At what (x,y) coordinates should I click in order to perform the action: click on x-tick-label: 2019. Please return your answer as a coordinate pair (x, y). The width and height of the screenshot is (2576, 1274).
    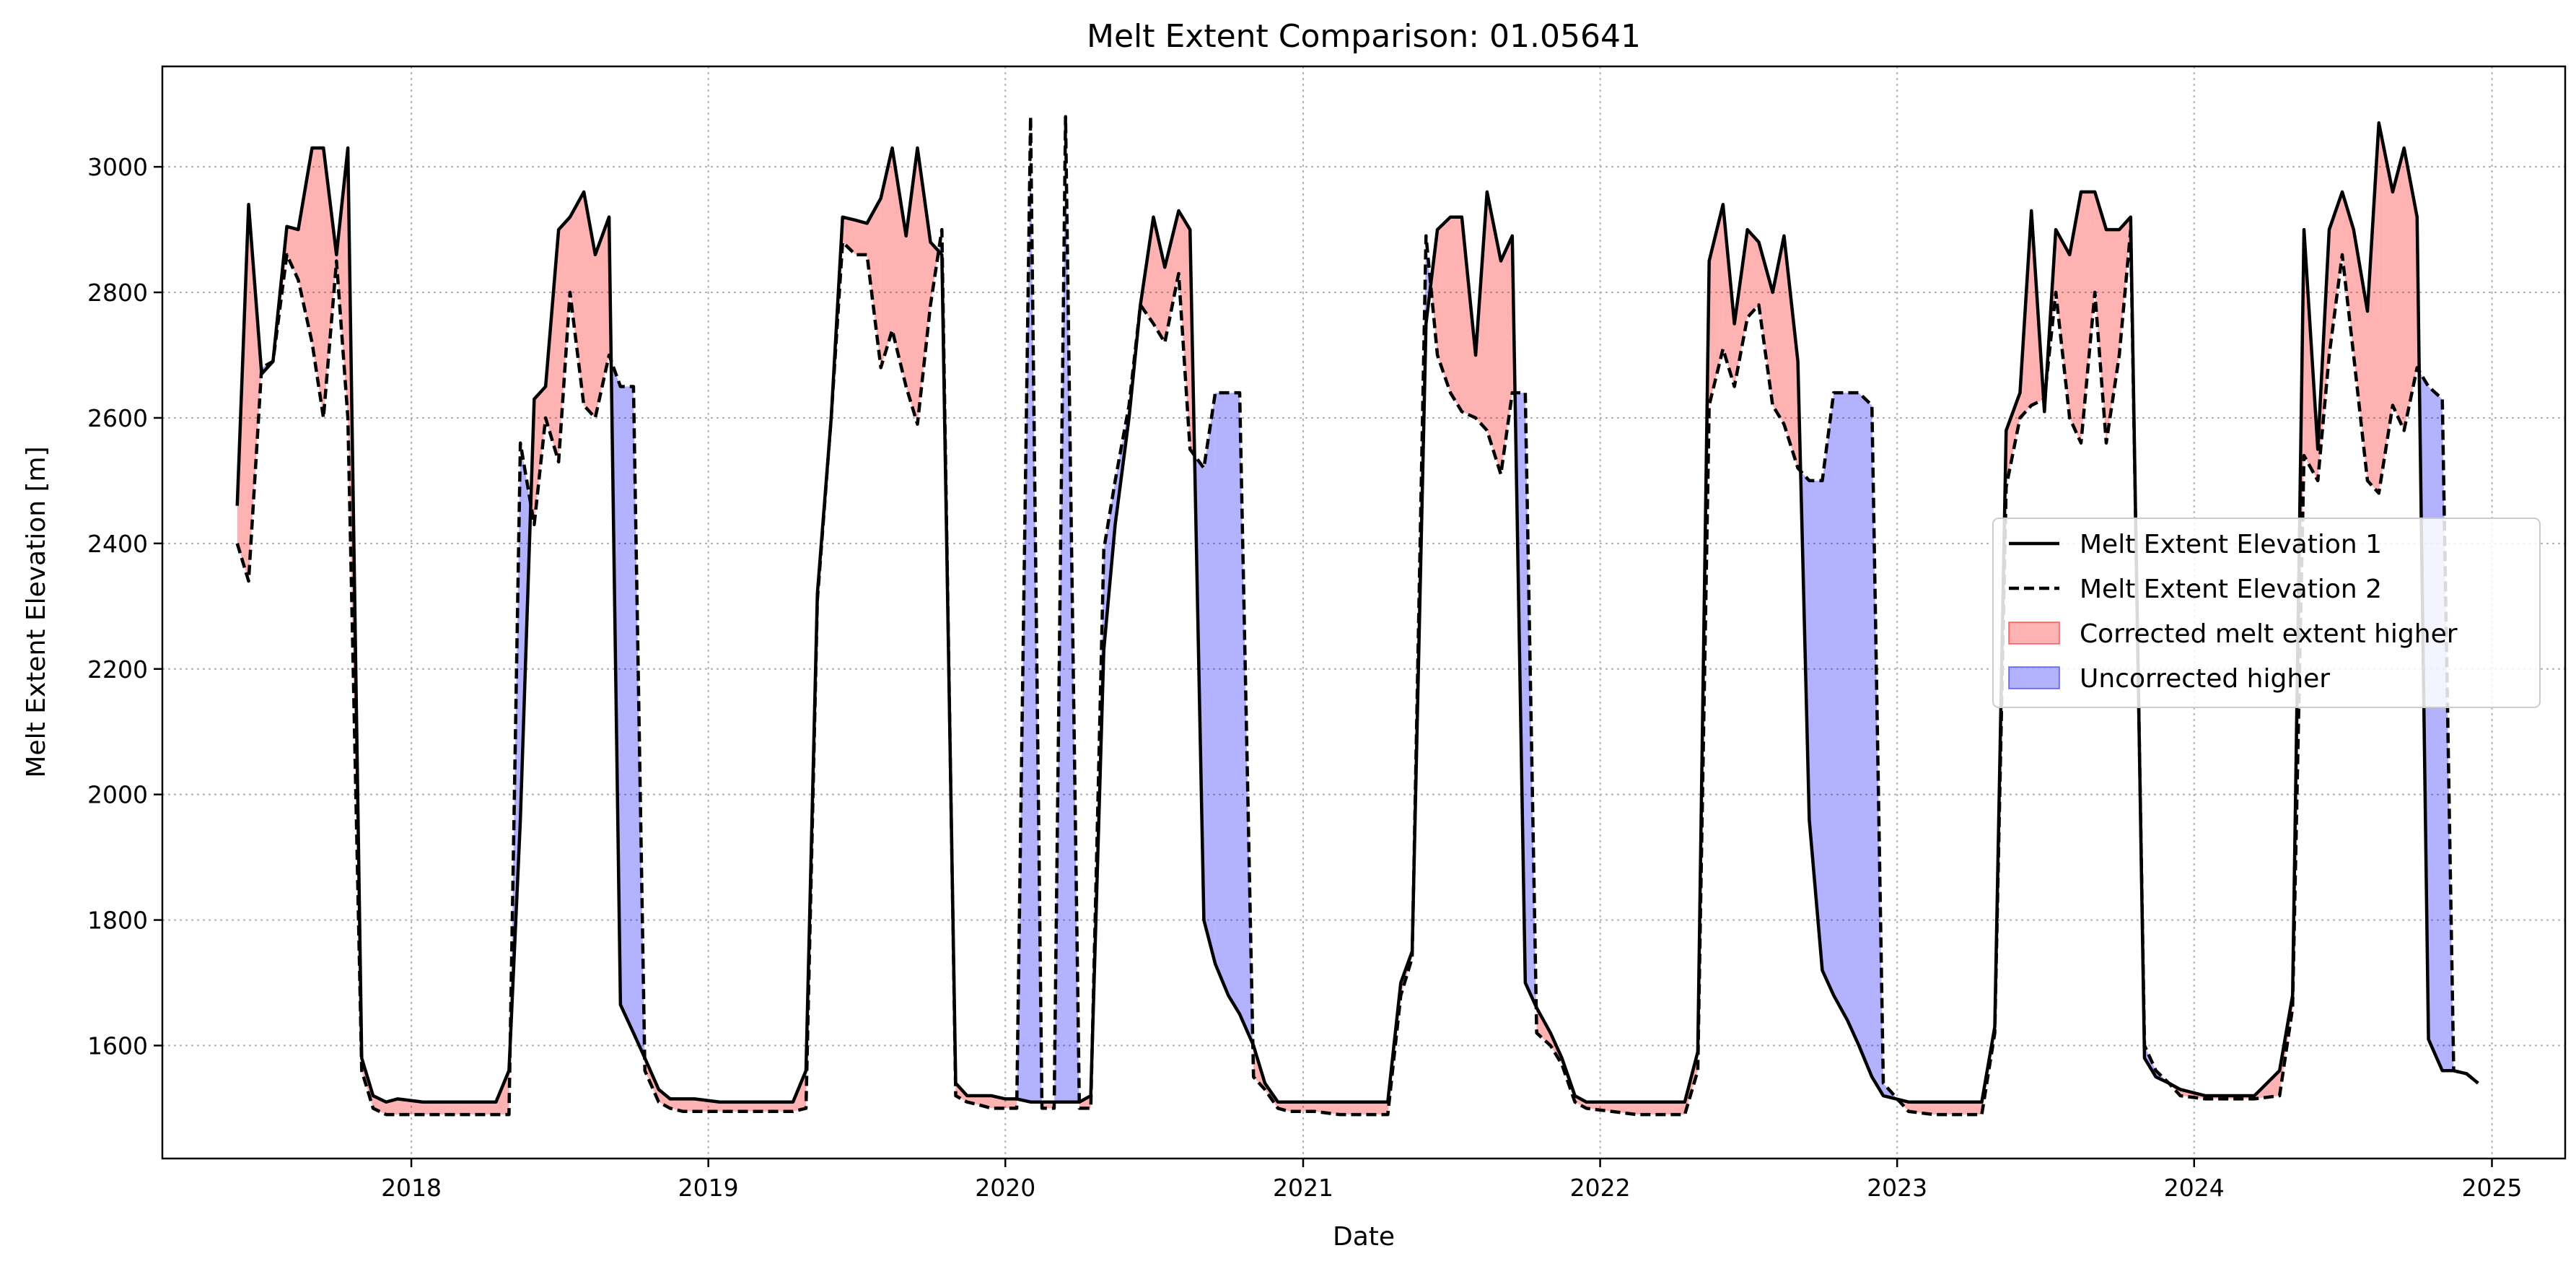
    Looking at the image, I should click on (708, 1188).